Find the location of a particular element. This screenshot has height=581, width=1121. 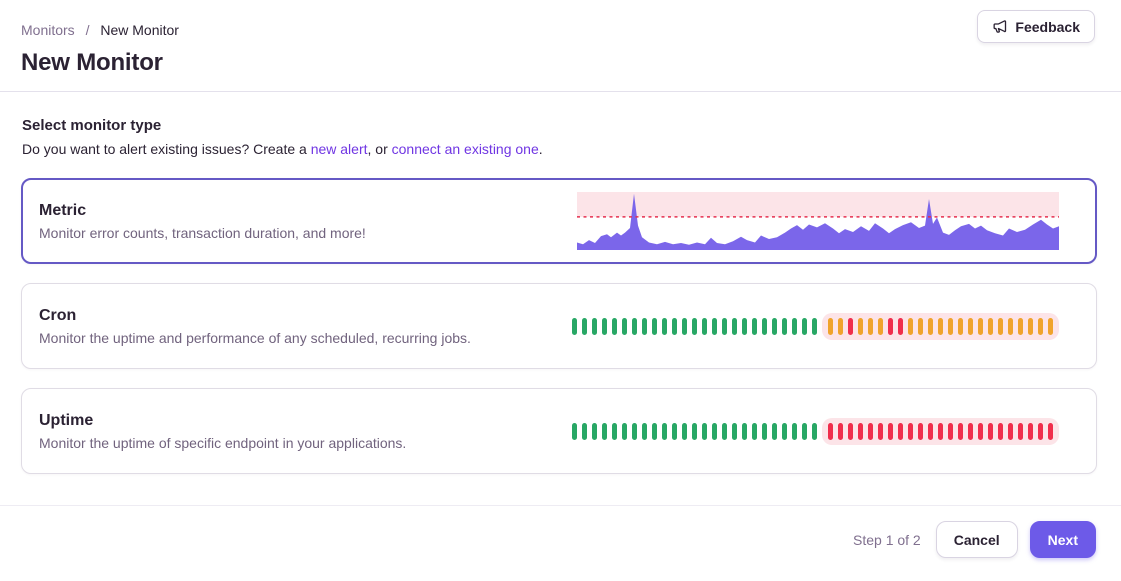

breadcrumb-current: New Monitor is located at coordinates (139, 30).